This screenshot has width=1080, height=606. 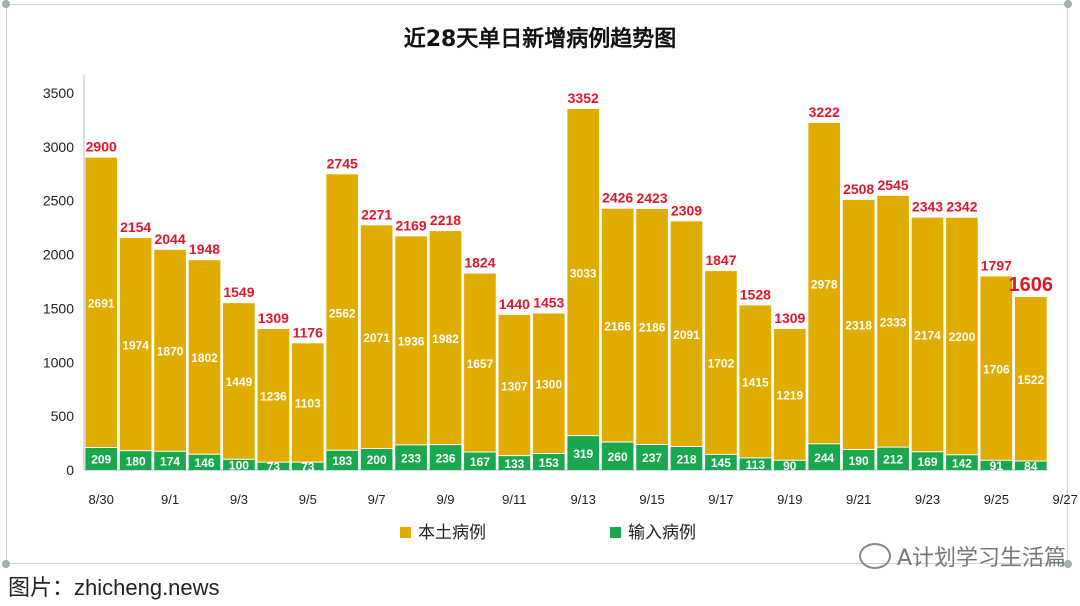 I want to click on data-label-local: 2978, so click(x=824, y=284).